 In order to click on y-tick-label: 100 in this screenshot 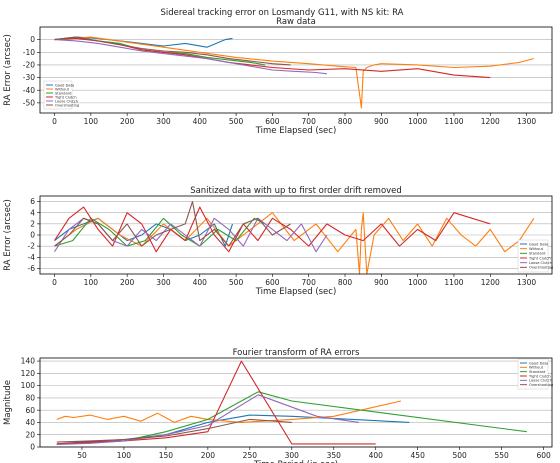, I will do `click(28, 385)`.